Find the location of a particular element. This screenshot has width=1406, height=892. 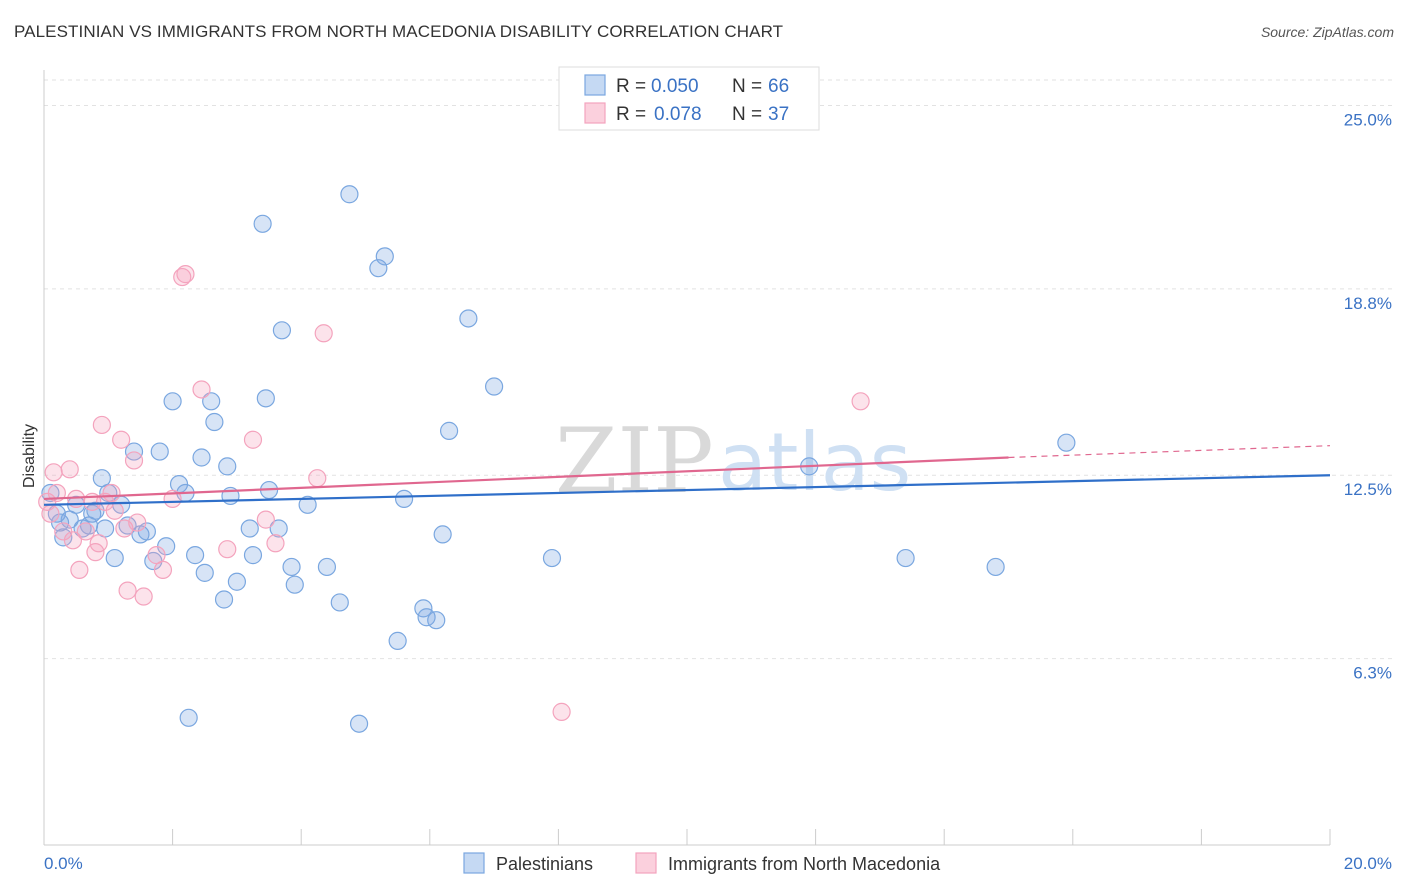

legend-n-value-2: 37 is located at coordinates (778, 114).